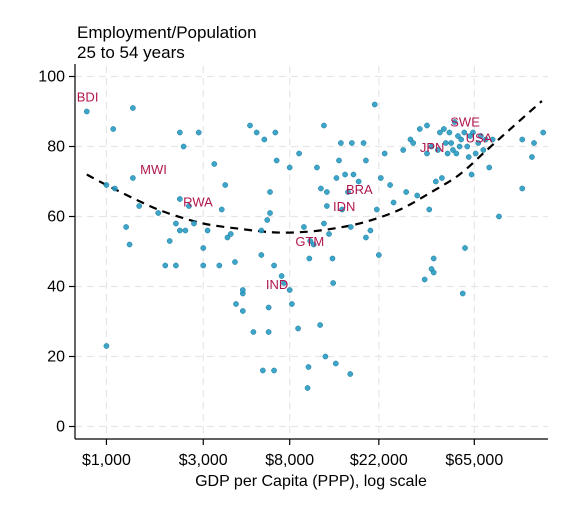 This screenshot has width=566, height=510. What do you see at coordinates (432, 147) in the screenshot?
I see `country-label: JPN` at bounding box center [432, 147].